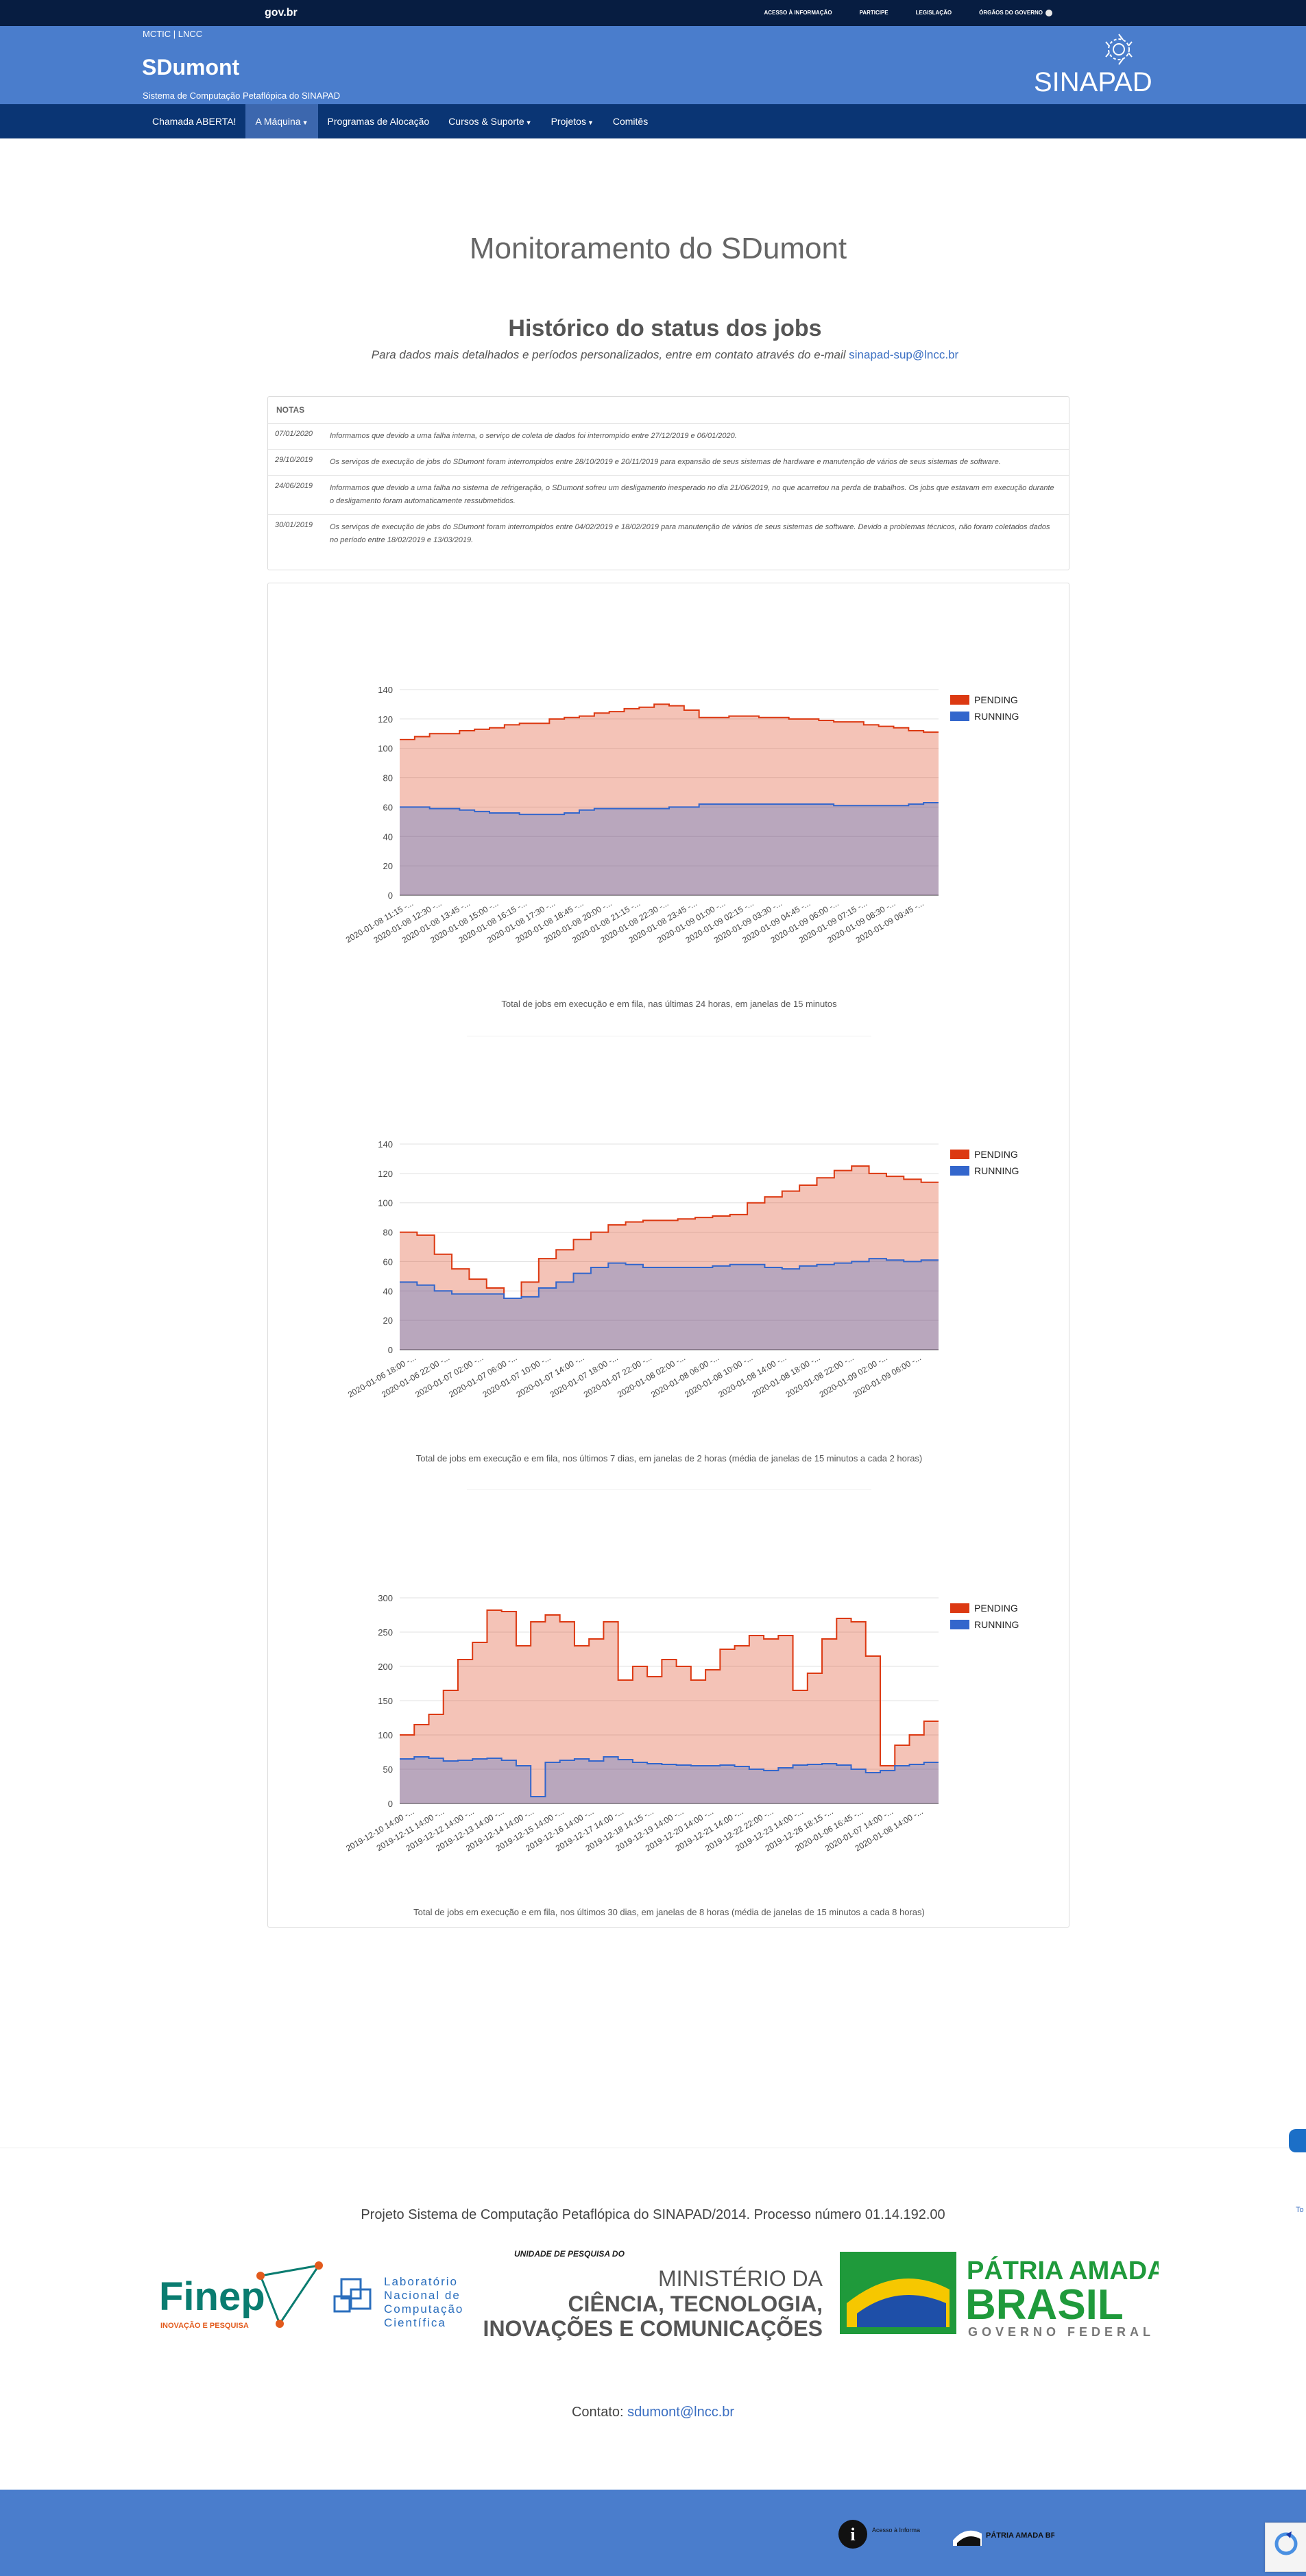 The width and height of the screenshot is (1306, 2576). I want to click on chart-separator, so click(669, 1489).